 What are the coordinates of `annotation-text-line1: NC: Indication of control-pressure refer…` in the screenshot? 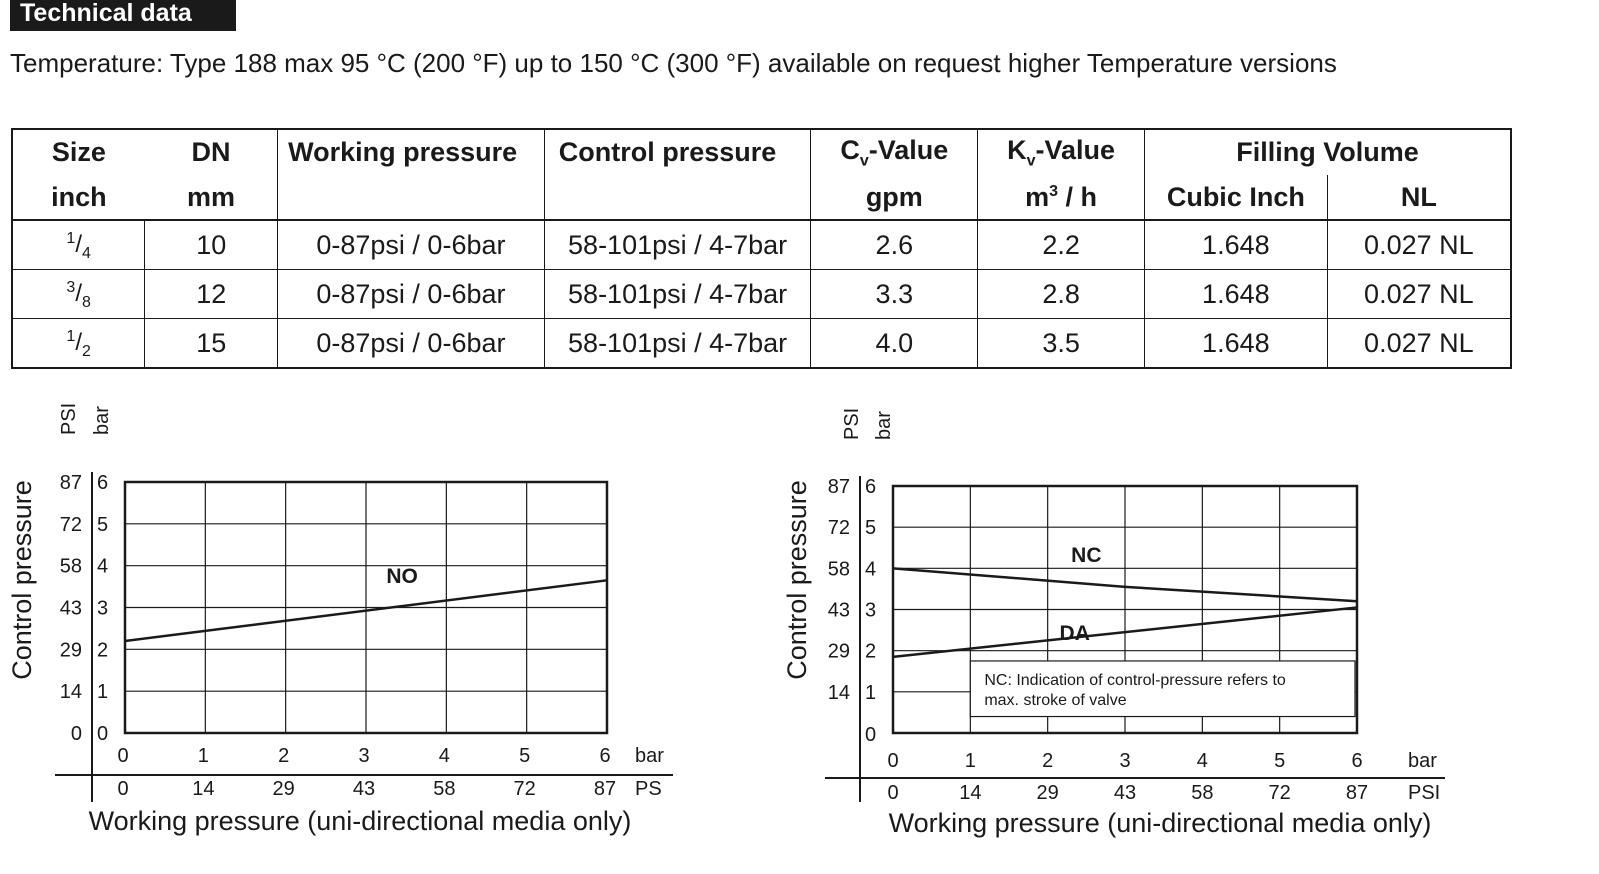 It's located at (1135, 680).